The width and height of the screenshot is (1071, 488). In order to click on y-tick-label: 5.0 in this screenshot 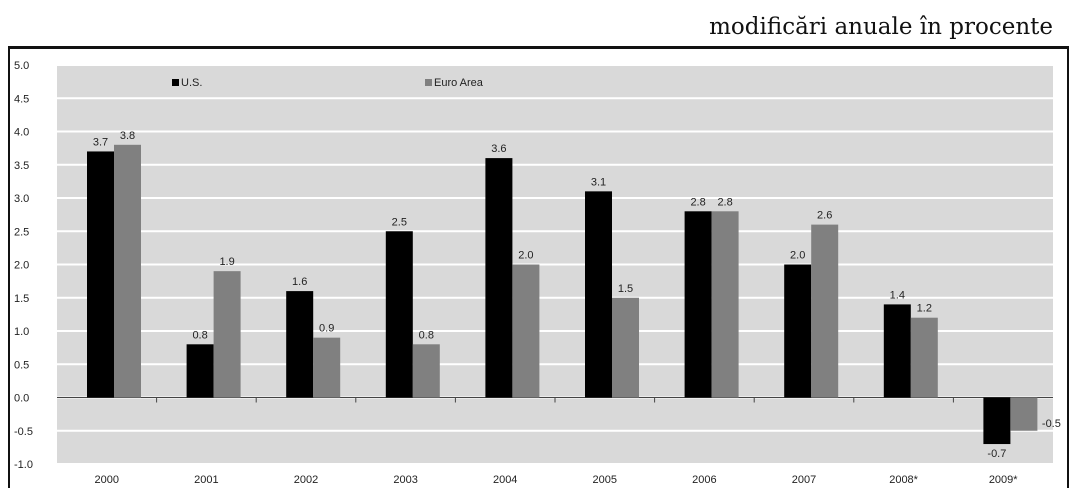, I will do `click(21, 66)`.